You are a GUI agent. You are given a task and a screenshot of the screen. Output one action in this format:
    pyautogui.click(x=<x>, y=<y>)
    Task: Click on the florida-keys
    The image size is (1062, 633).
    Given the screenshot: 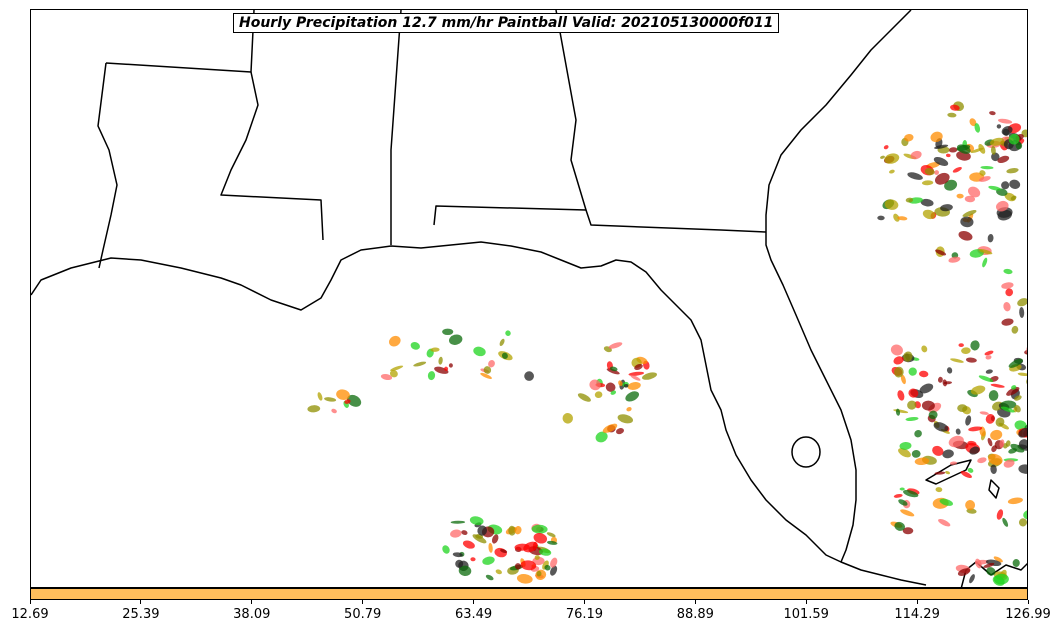 What is the action you would take?
    pyautogui.click(x=883, y=573)
    